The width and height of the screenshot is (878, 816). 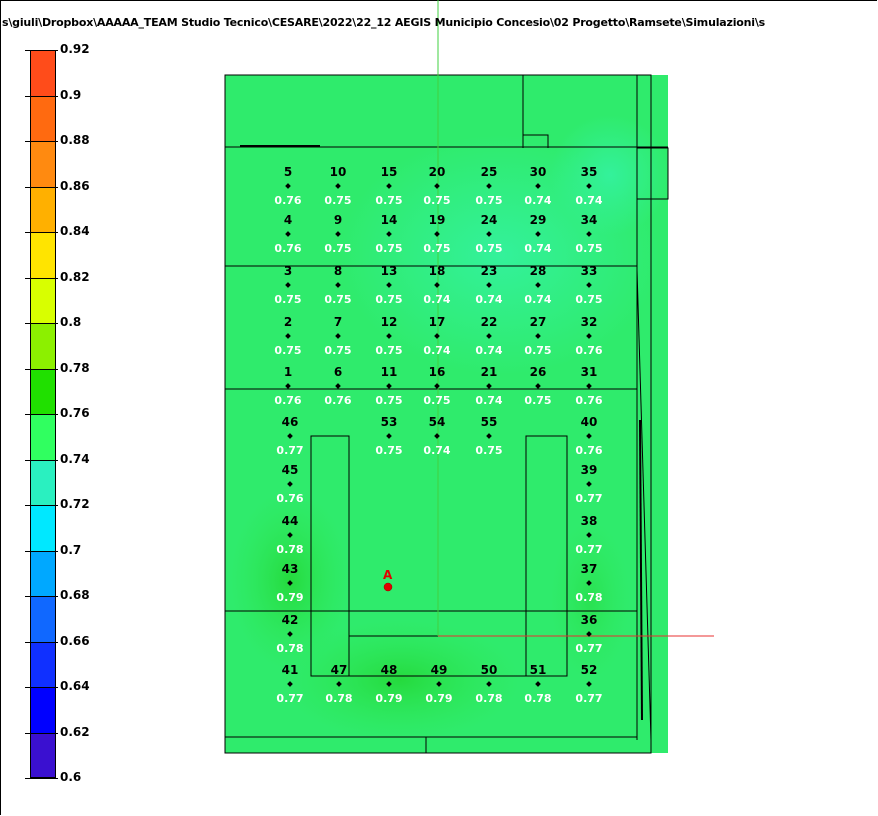 I want to click on receiver-number: 16, so click(x=437, y=372).